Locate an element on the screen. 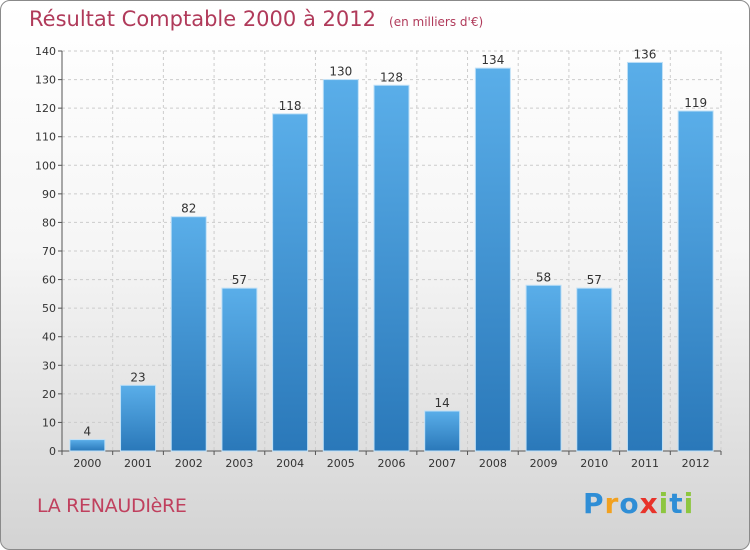 The image size is (750, 550). y-tick-label: 10 is located at coordinates (49, 422).